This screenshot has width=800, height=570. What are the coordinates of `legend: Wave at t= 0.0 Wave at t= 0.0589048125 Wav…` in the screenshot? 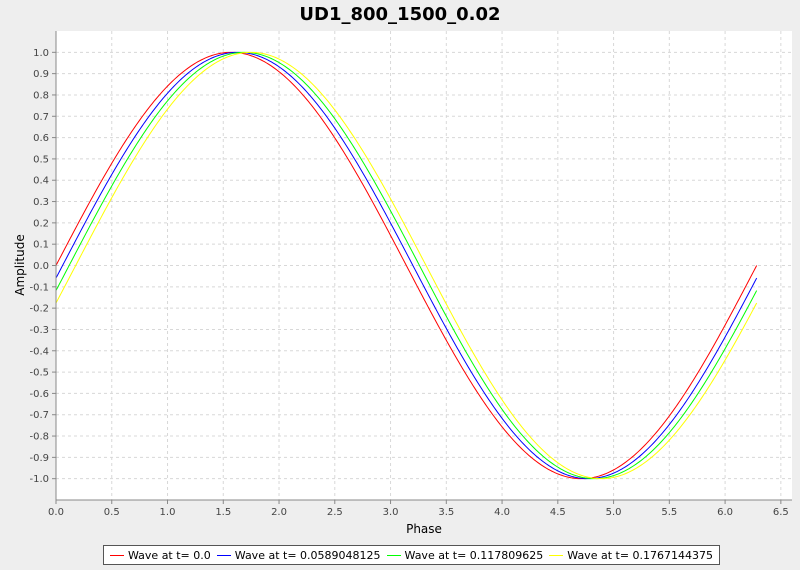 It's located at (412, 555).